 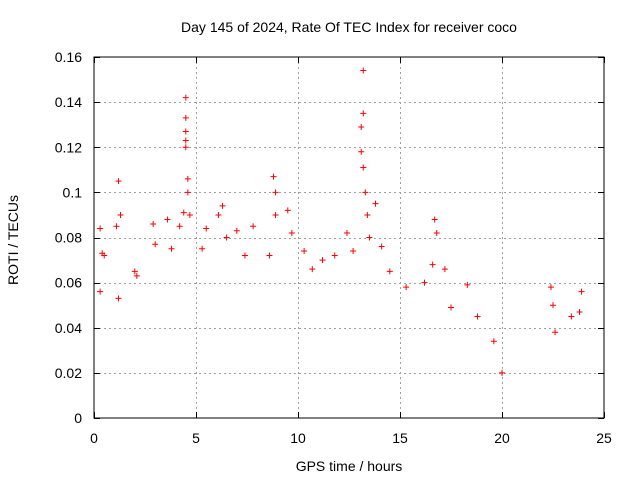 I want to click on x-tick-labels: 0 5 10 15 20 25, so click(x=351, y=438).